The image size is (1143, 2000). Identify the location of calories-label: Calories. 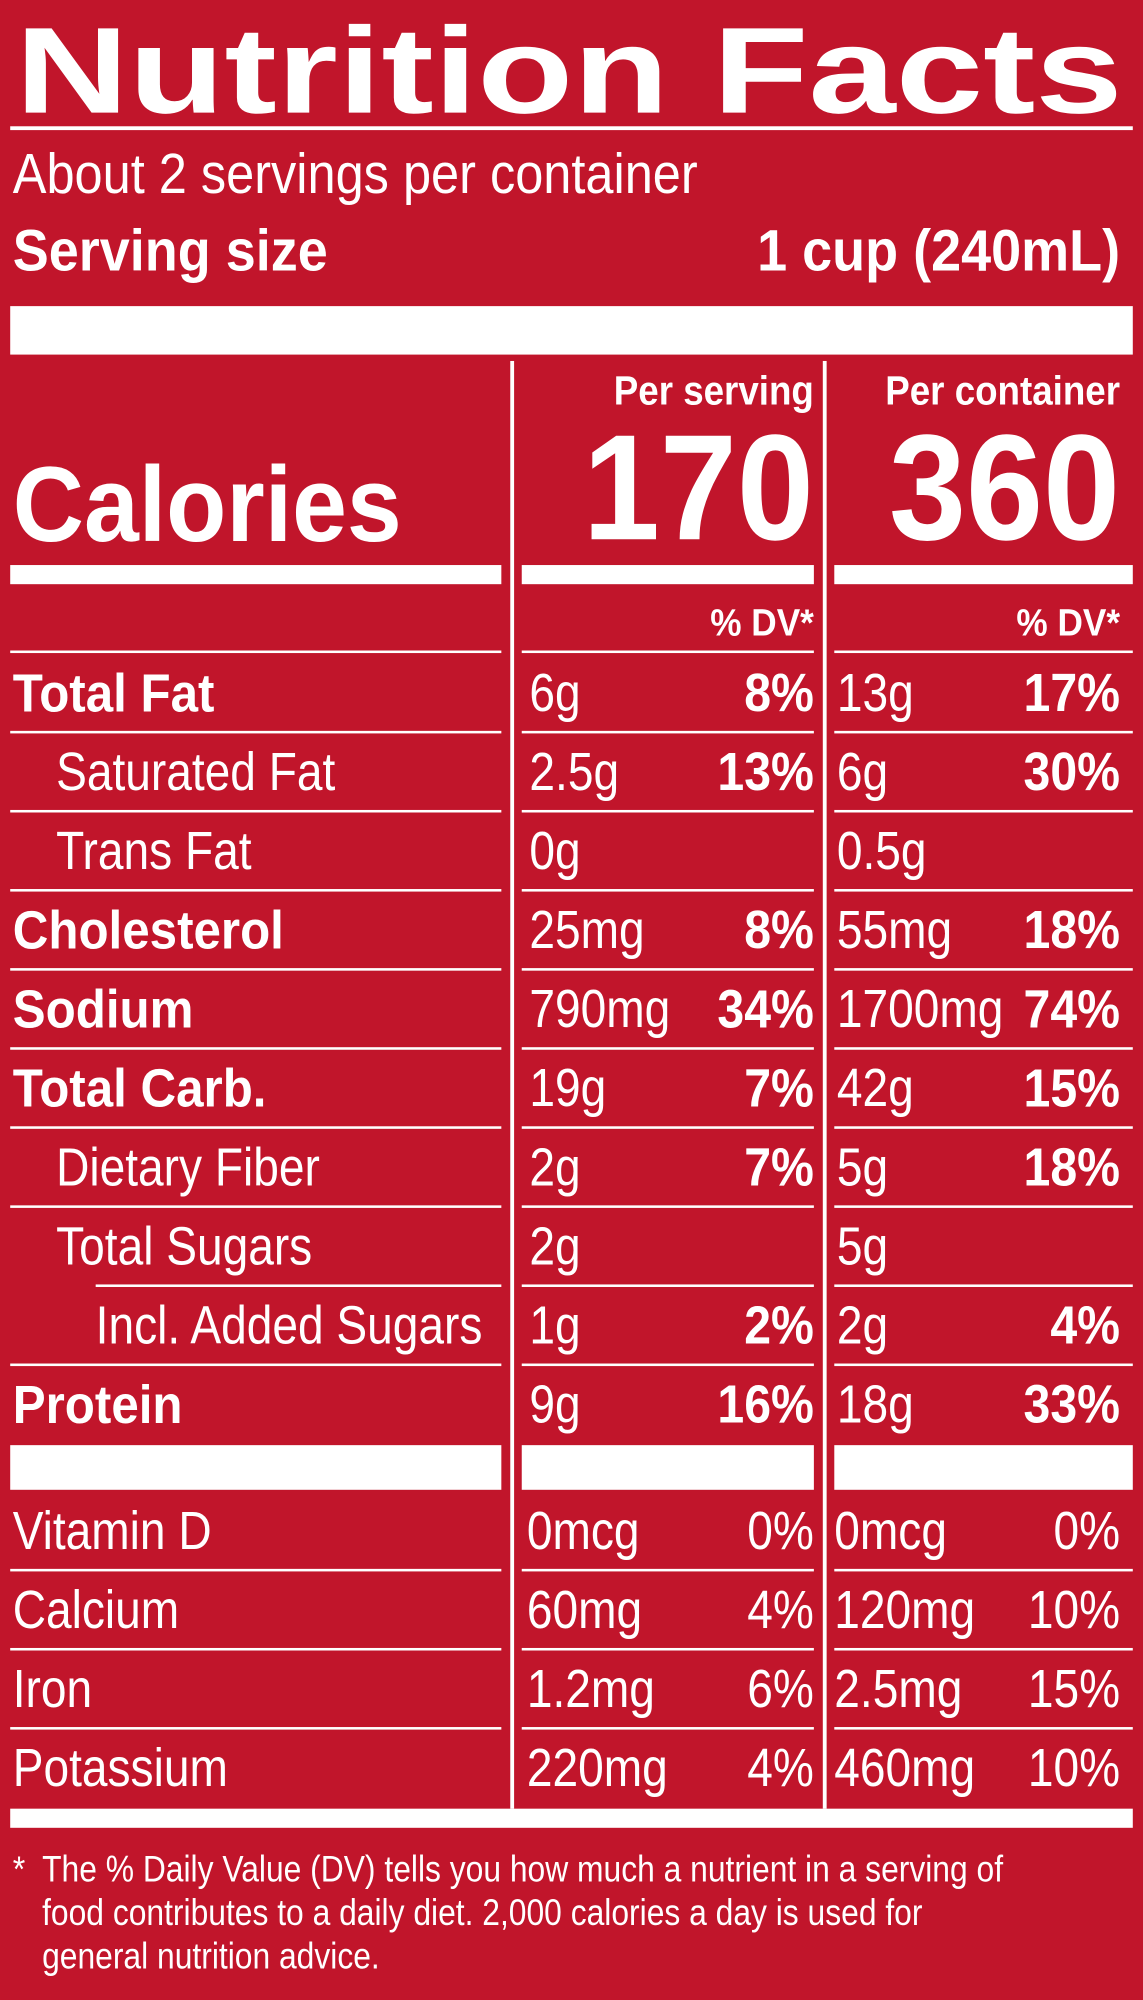
(207, 504).